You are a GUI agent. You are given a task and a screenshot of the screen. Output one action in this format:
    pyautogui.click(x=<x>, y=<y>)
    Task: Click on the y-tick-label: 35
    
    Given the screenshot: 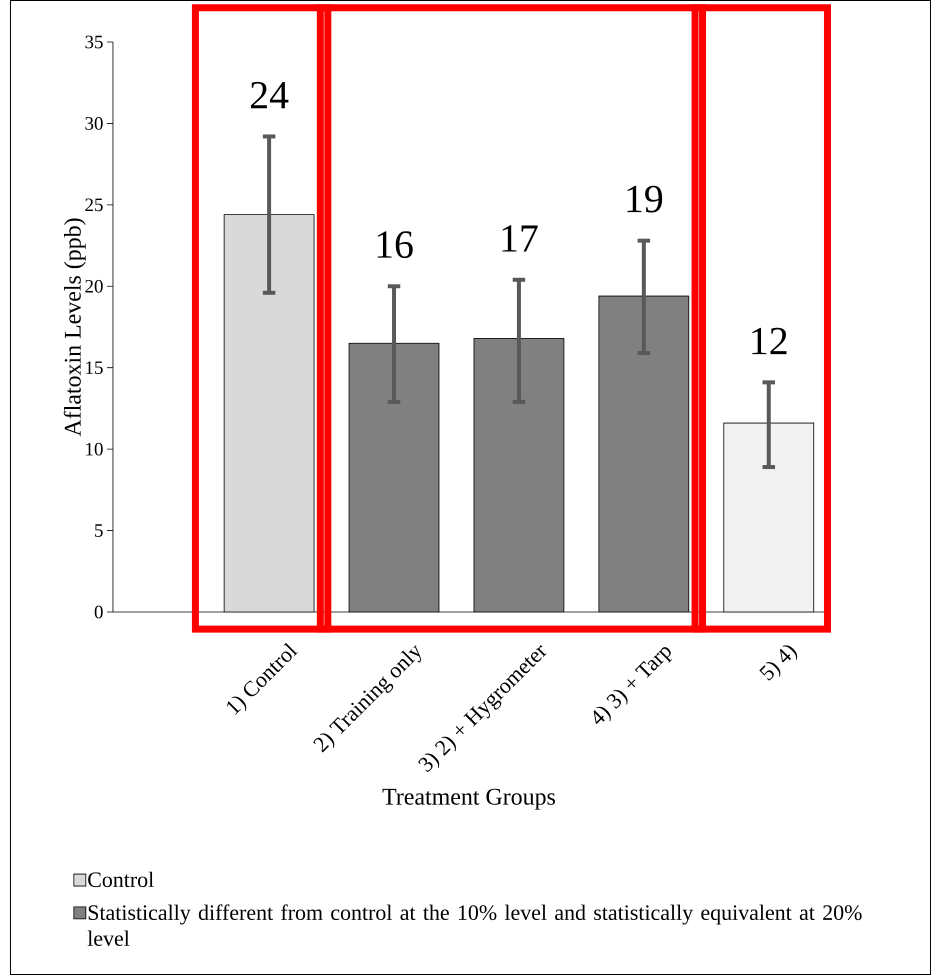 What is the action you would take?
    pyautogui.click(x=94, y=42)
    